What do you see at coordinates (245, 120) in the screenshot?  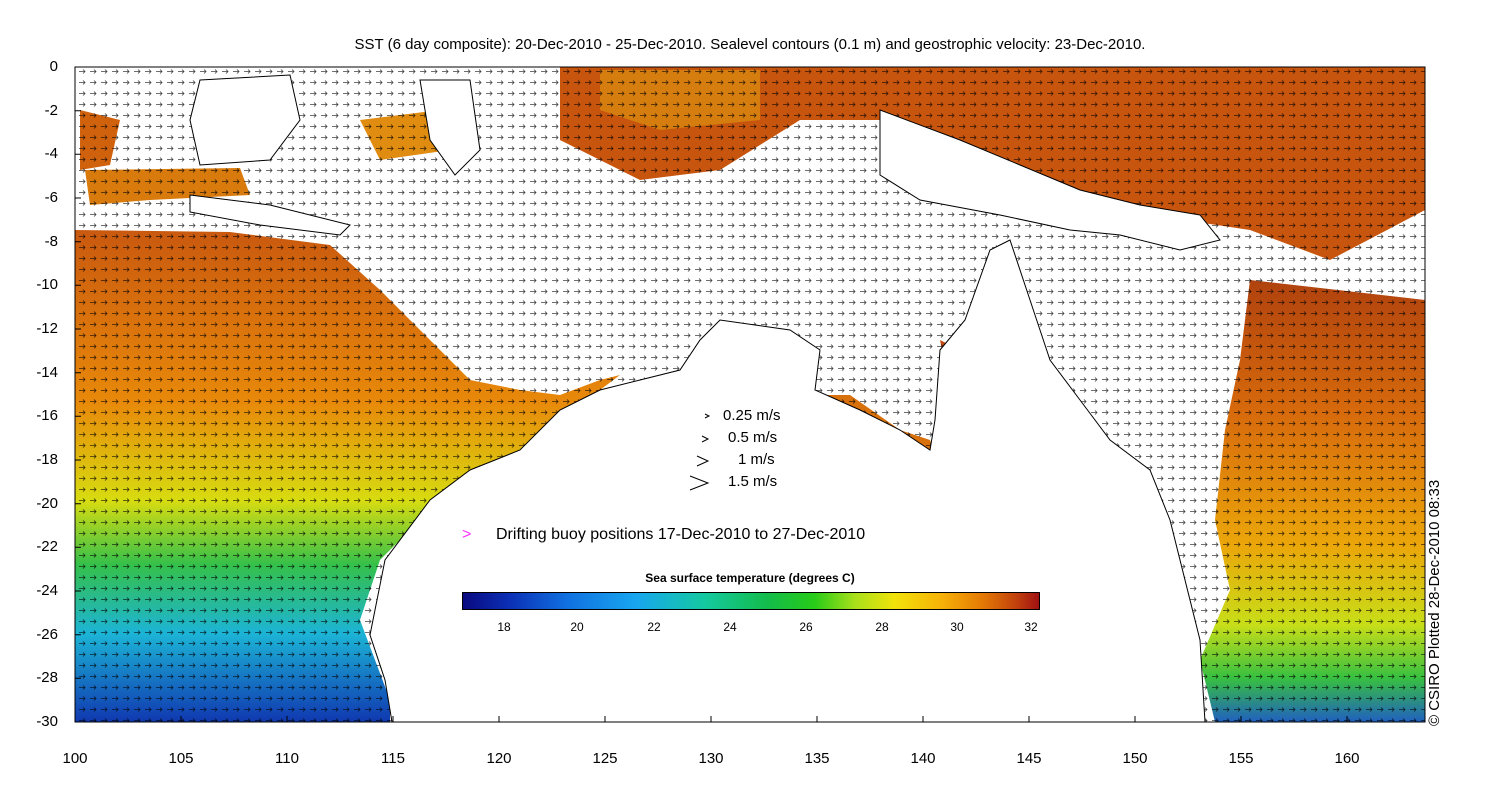 I see `borneo-land` at bounding box center [245, 120].